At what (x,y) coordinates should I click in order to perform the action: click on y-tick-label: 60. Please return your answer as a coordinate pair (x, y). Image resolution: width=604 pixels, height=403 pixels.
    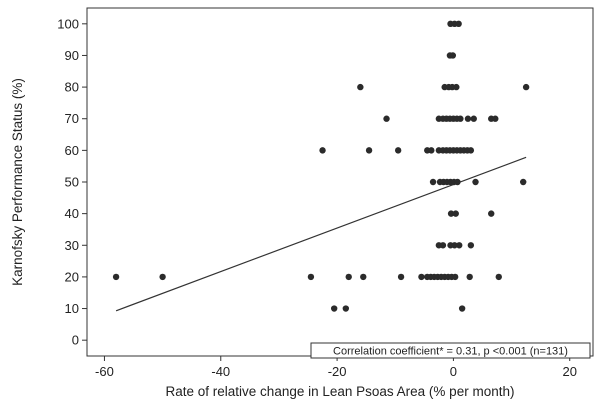
    Looking at the image, I should click on (72, 150).